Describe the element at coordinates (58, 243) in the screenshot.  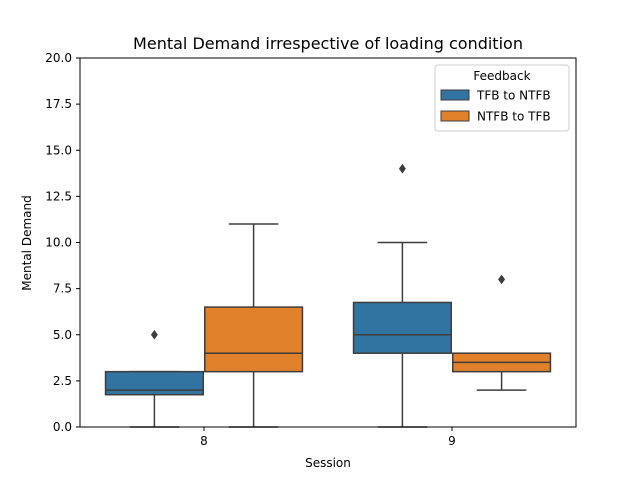
I see `y-tick-label: 10.0` at that location.